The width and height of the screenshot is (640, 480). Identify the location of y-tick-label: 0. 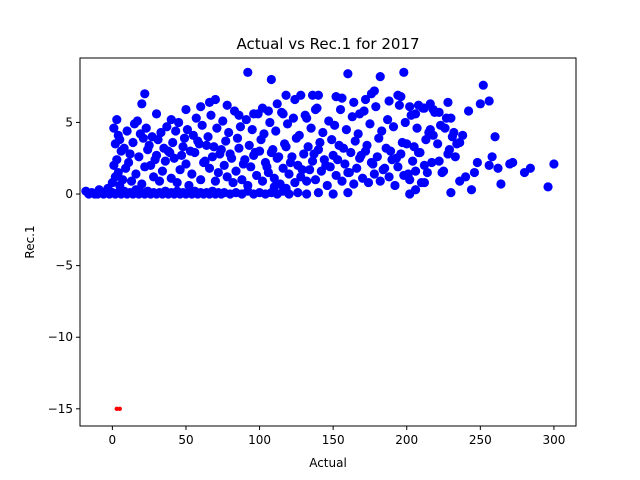
(69, 194).